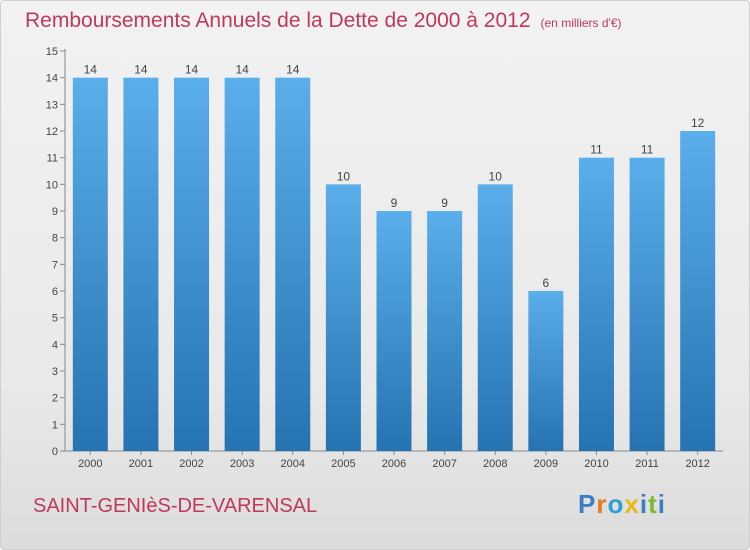  Describe the element at coordinates (55, 292) in the screenshot. I see `y-tick-label: 6` at that location.